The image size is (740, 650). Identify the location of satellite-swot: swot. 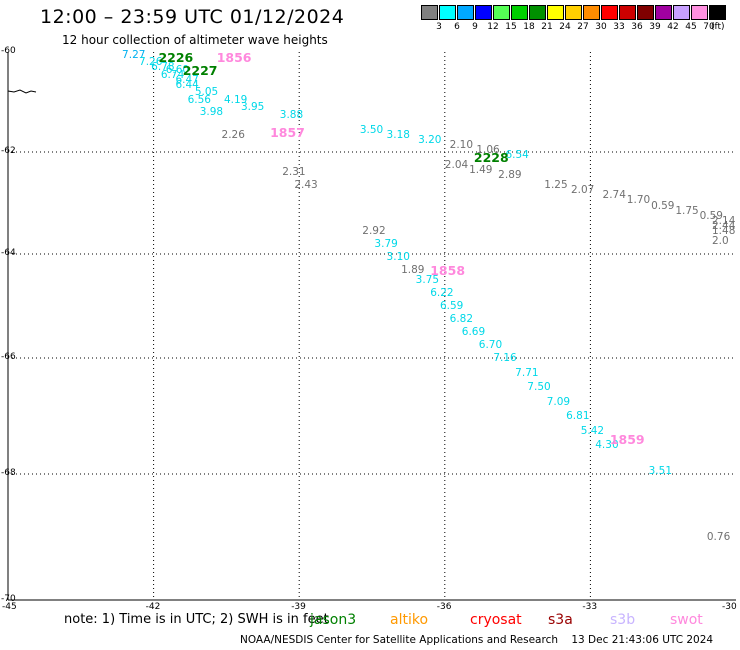
(686, 620).